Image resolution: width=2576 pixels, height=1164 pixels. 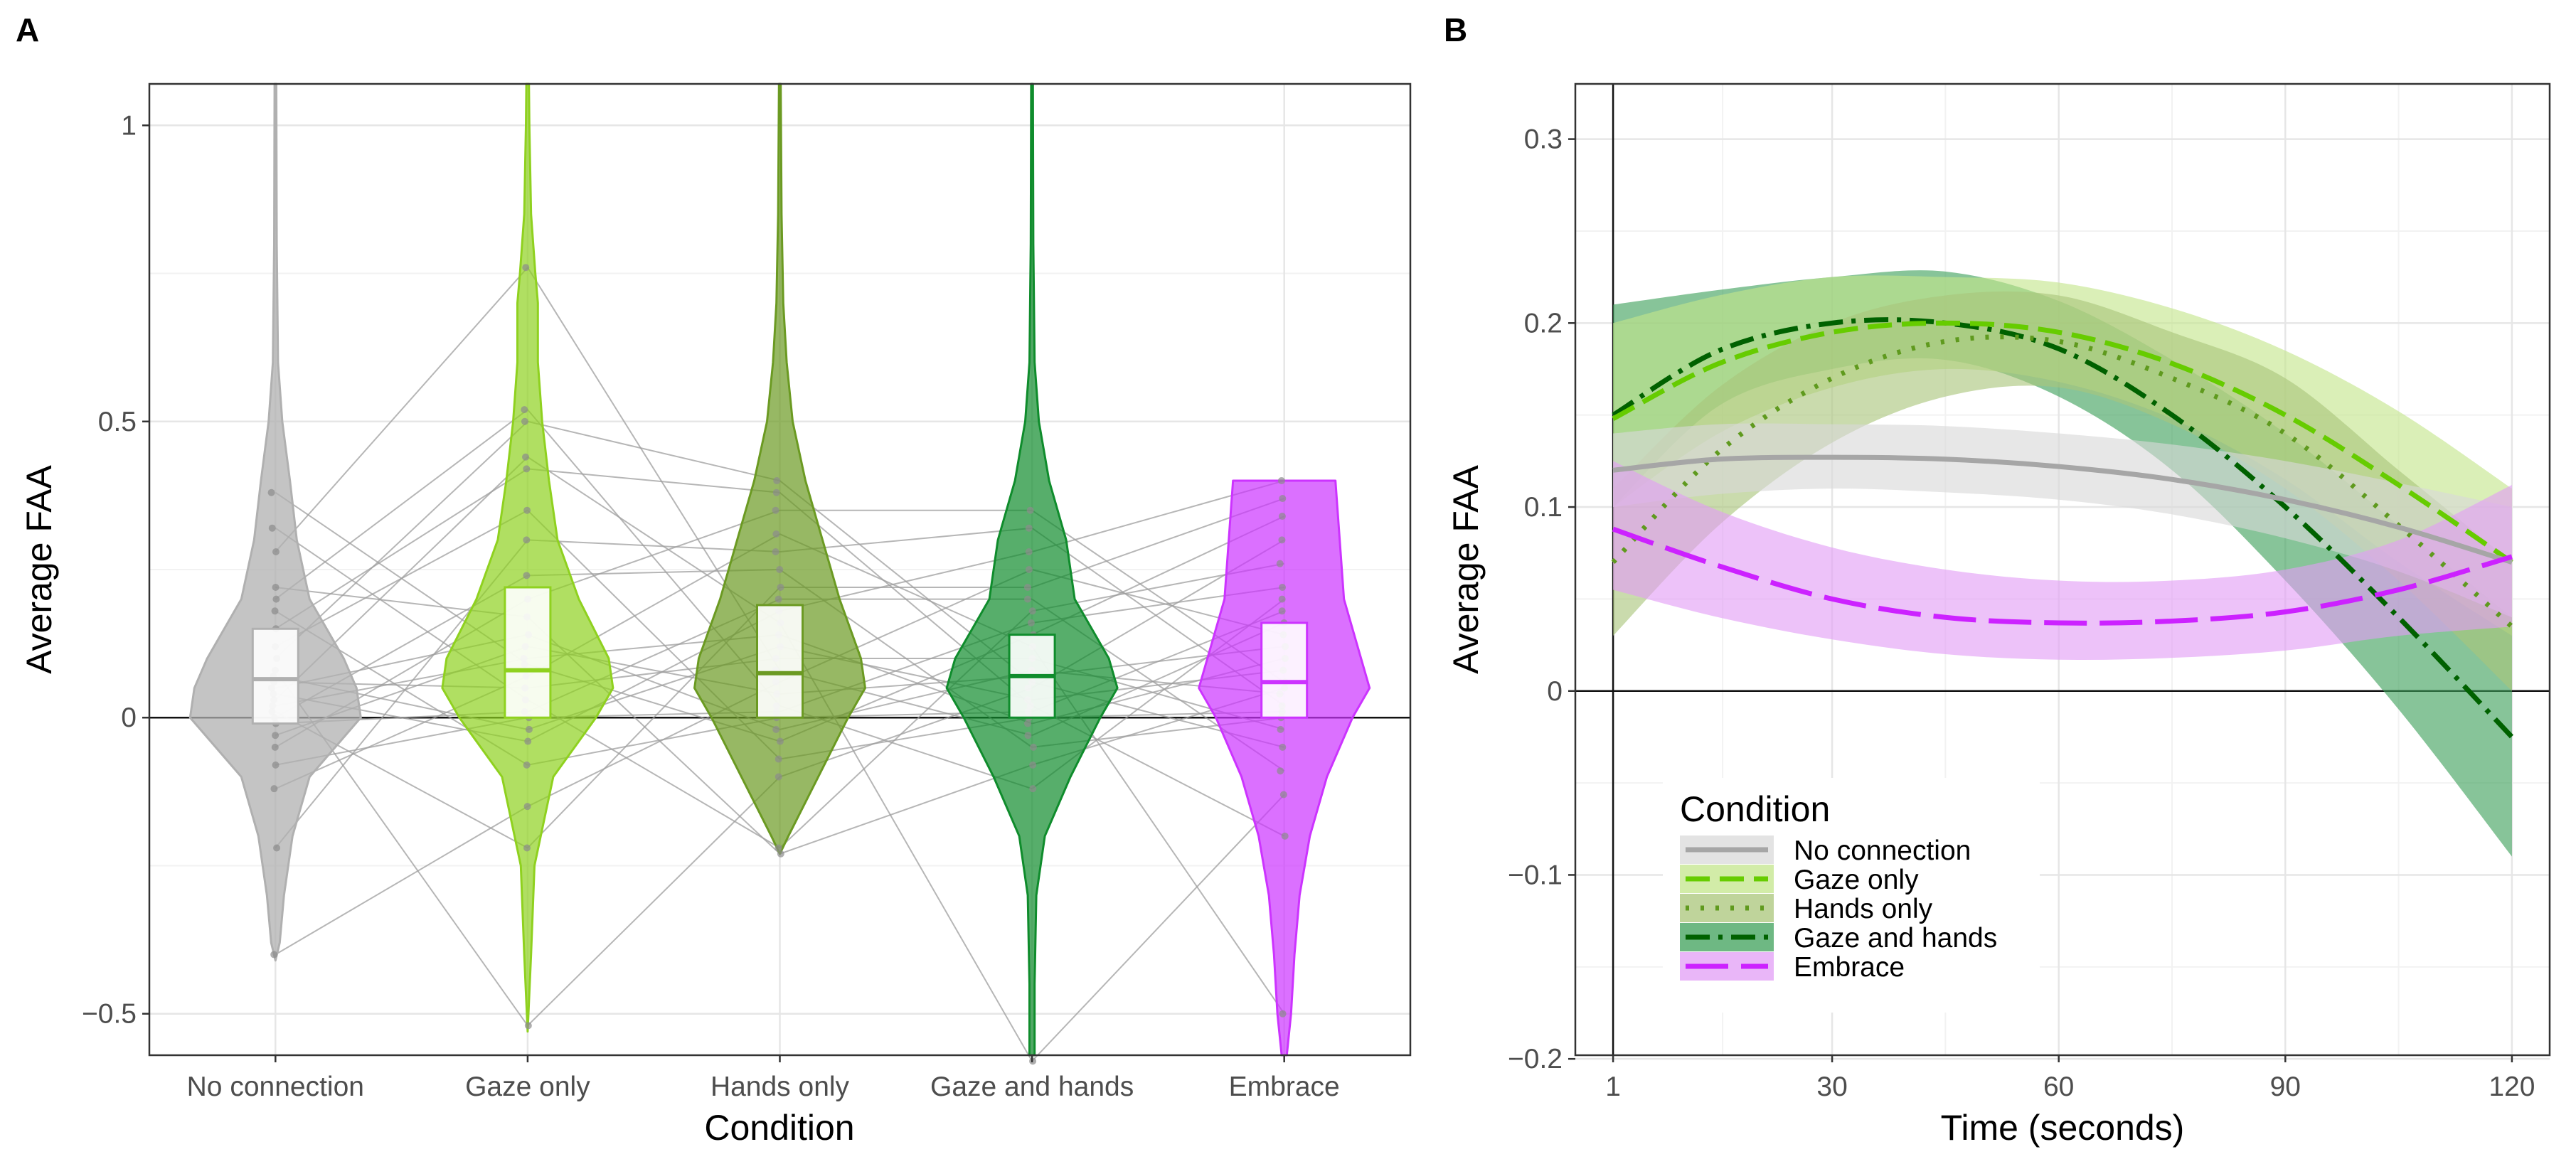 I want to click on panel-b-y-axis-title: Average FAA, so click(x=1466, y=569).